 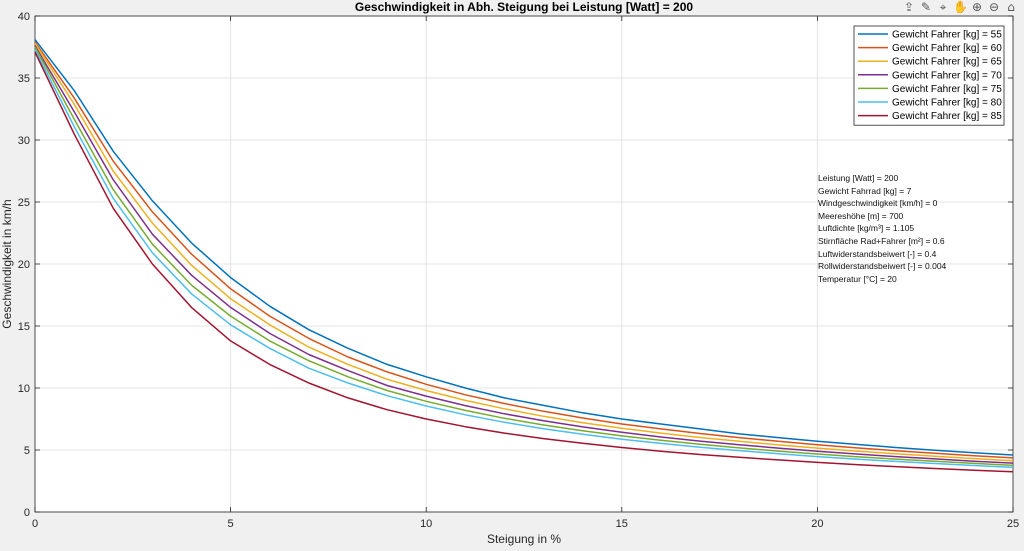 What do you see at coordinates (1011, 7) in the screenshot?
I see `home-icon: ⌂` at bounding box center [1011, 7].